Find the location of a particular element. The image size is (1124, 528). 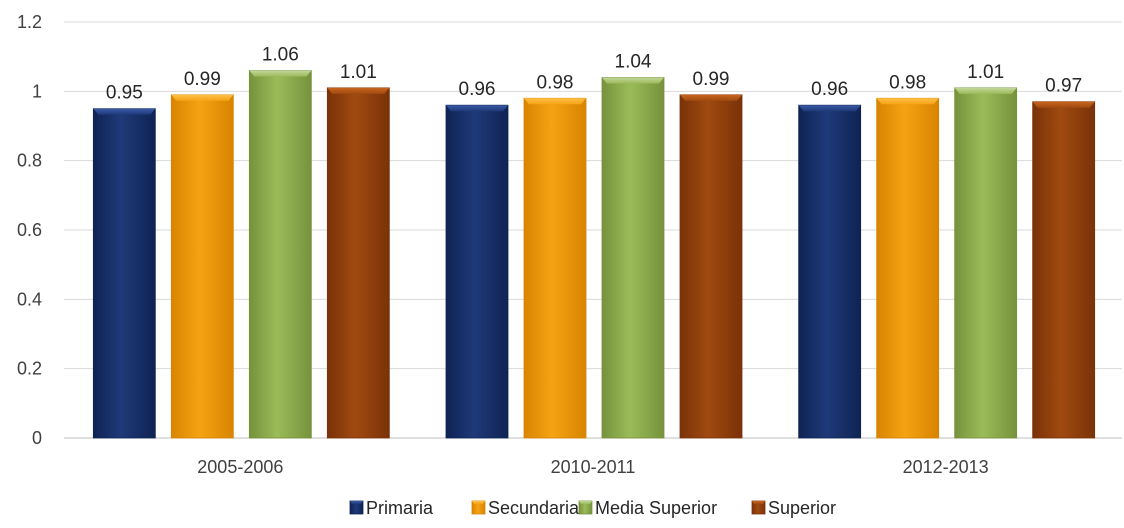

legend-label: Media Superior is located at coordinates (656, 508).